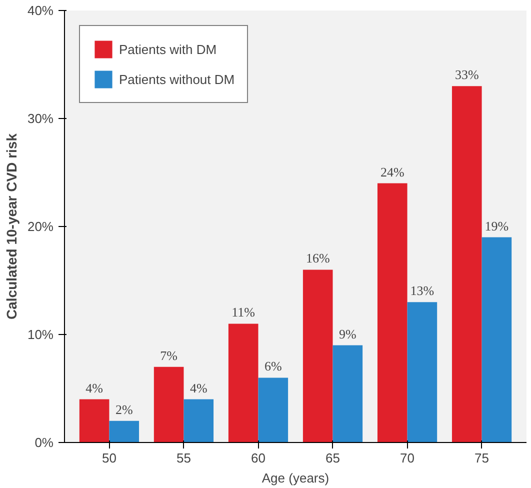 The width and height of the screenshot is (531, 488). I want to click on data-label: 16%, so click(318, 258).